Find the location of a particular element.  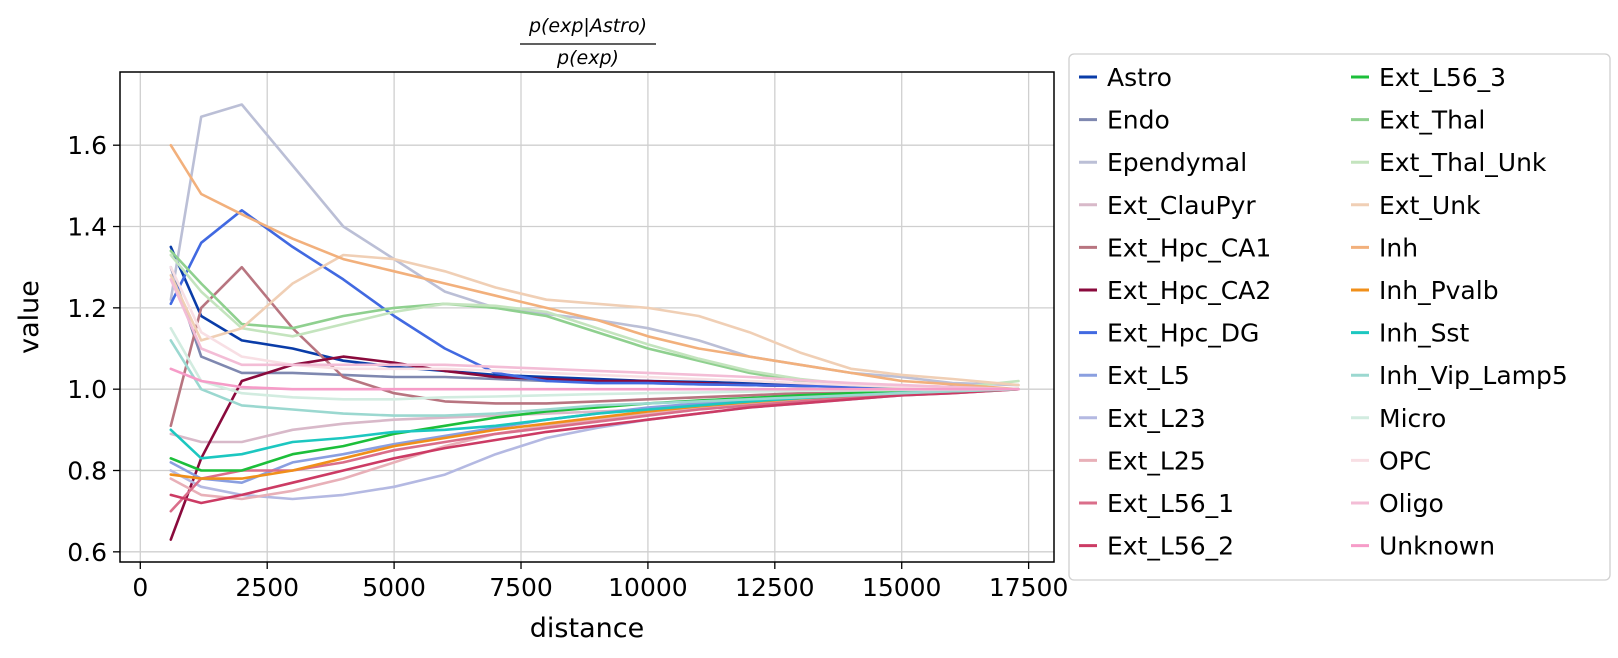

x-tick-label: 5000 is located at coordinates (394, 587).